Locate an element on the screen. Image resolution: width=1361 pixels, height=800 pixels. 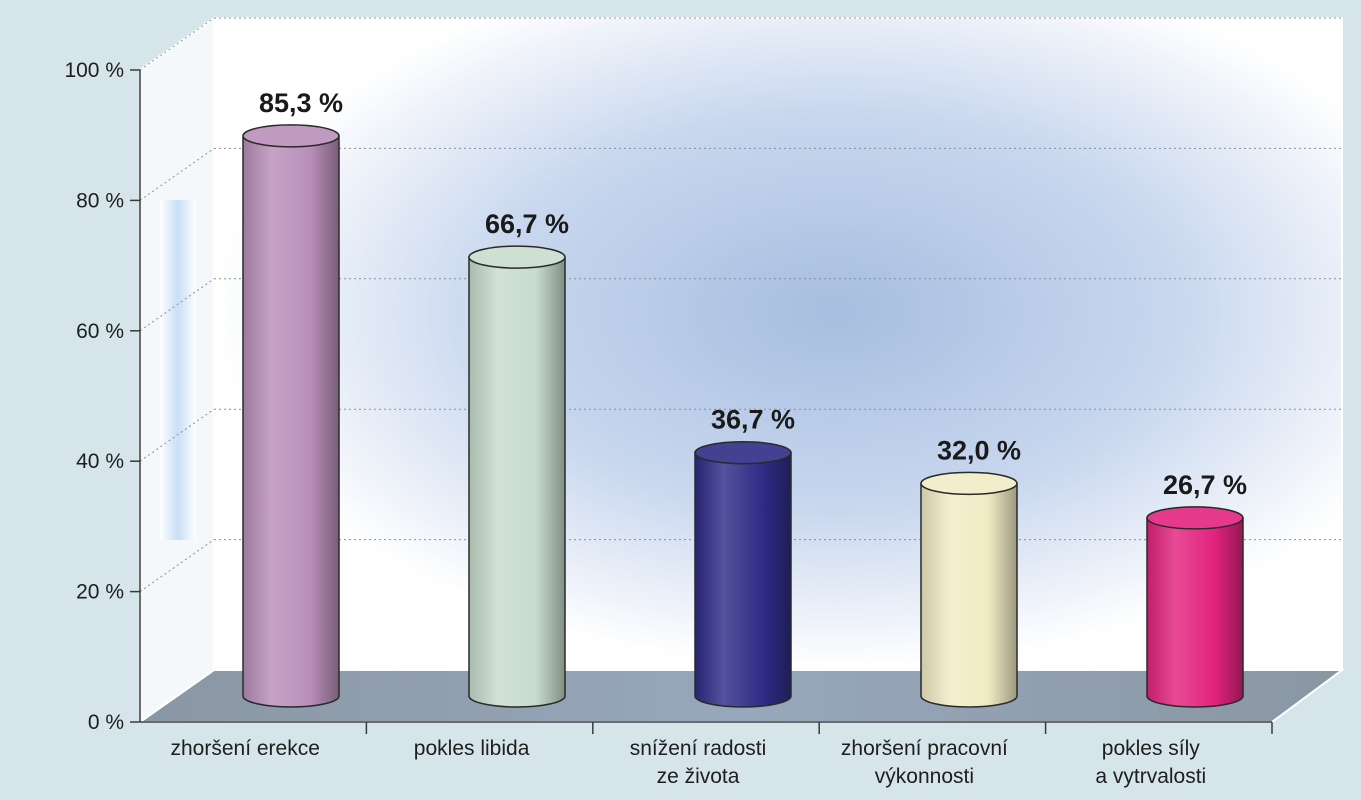
side-wall-glow is located at coordinates (178, 370).